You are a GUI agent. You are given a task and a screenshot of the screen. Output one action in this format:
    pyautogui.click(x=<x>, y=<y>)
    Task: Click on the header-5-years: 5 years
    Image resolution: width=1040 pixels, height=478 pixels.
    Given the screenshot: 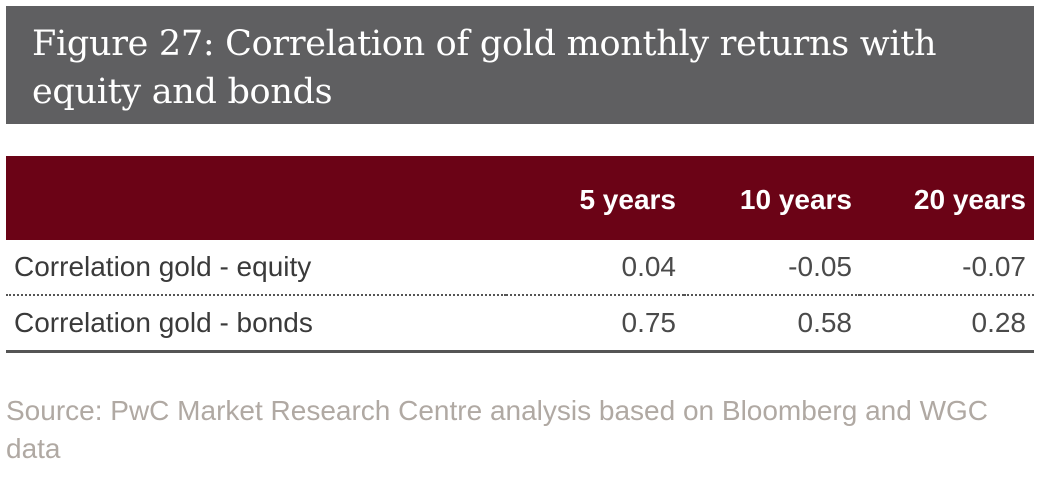 What is the action you would take?
    pyautogui.click(x=627, y=199)
    